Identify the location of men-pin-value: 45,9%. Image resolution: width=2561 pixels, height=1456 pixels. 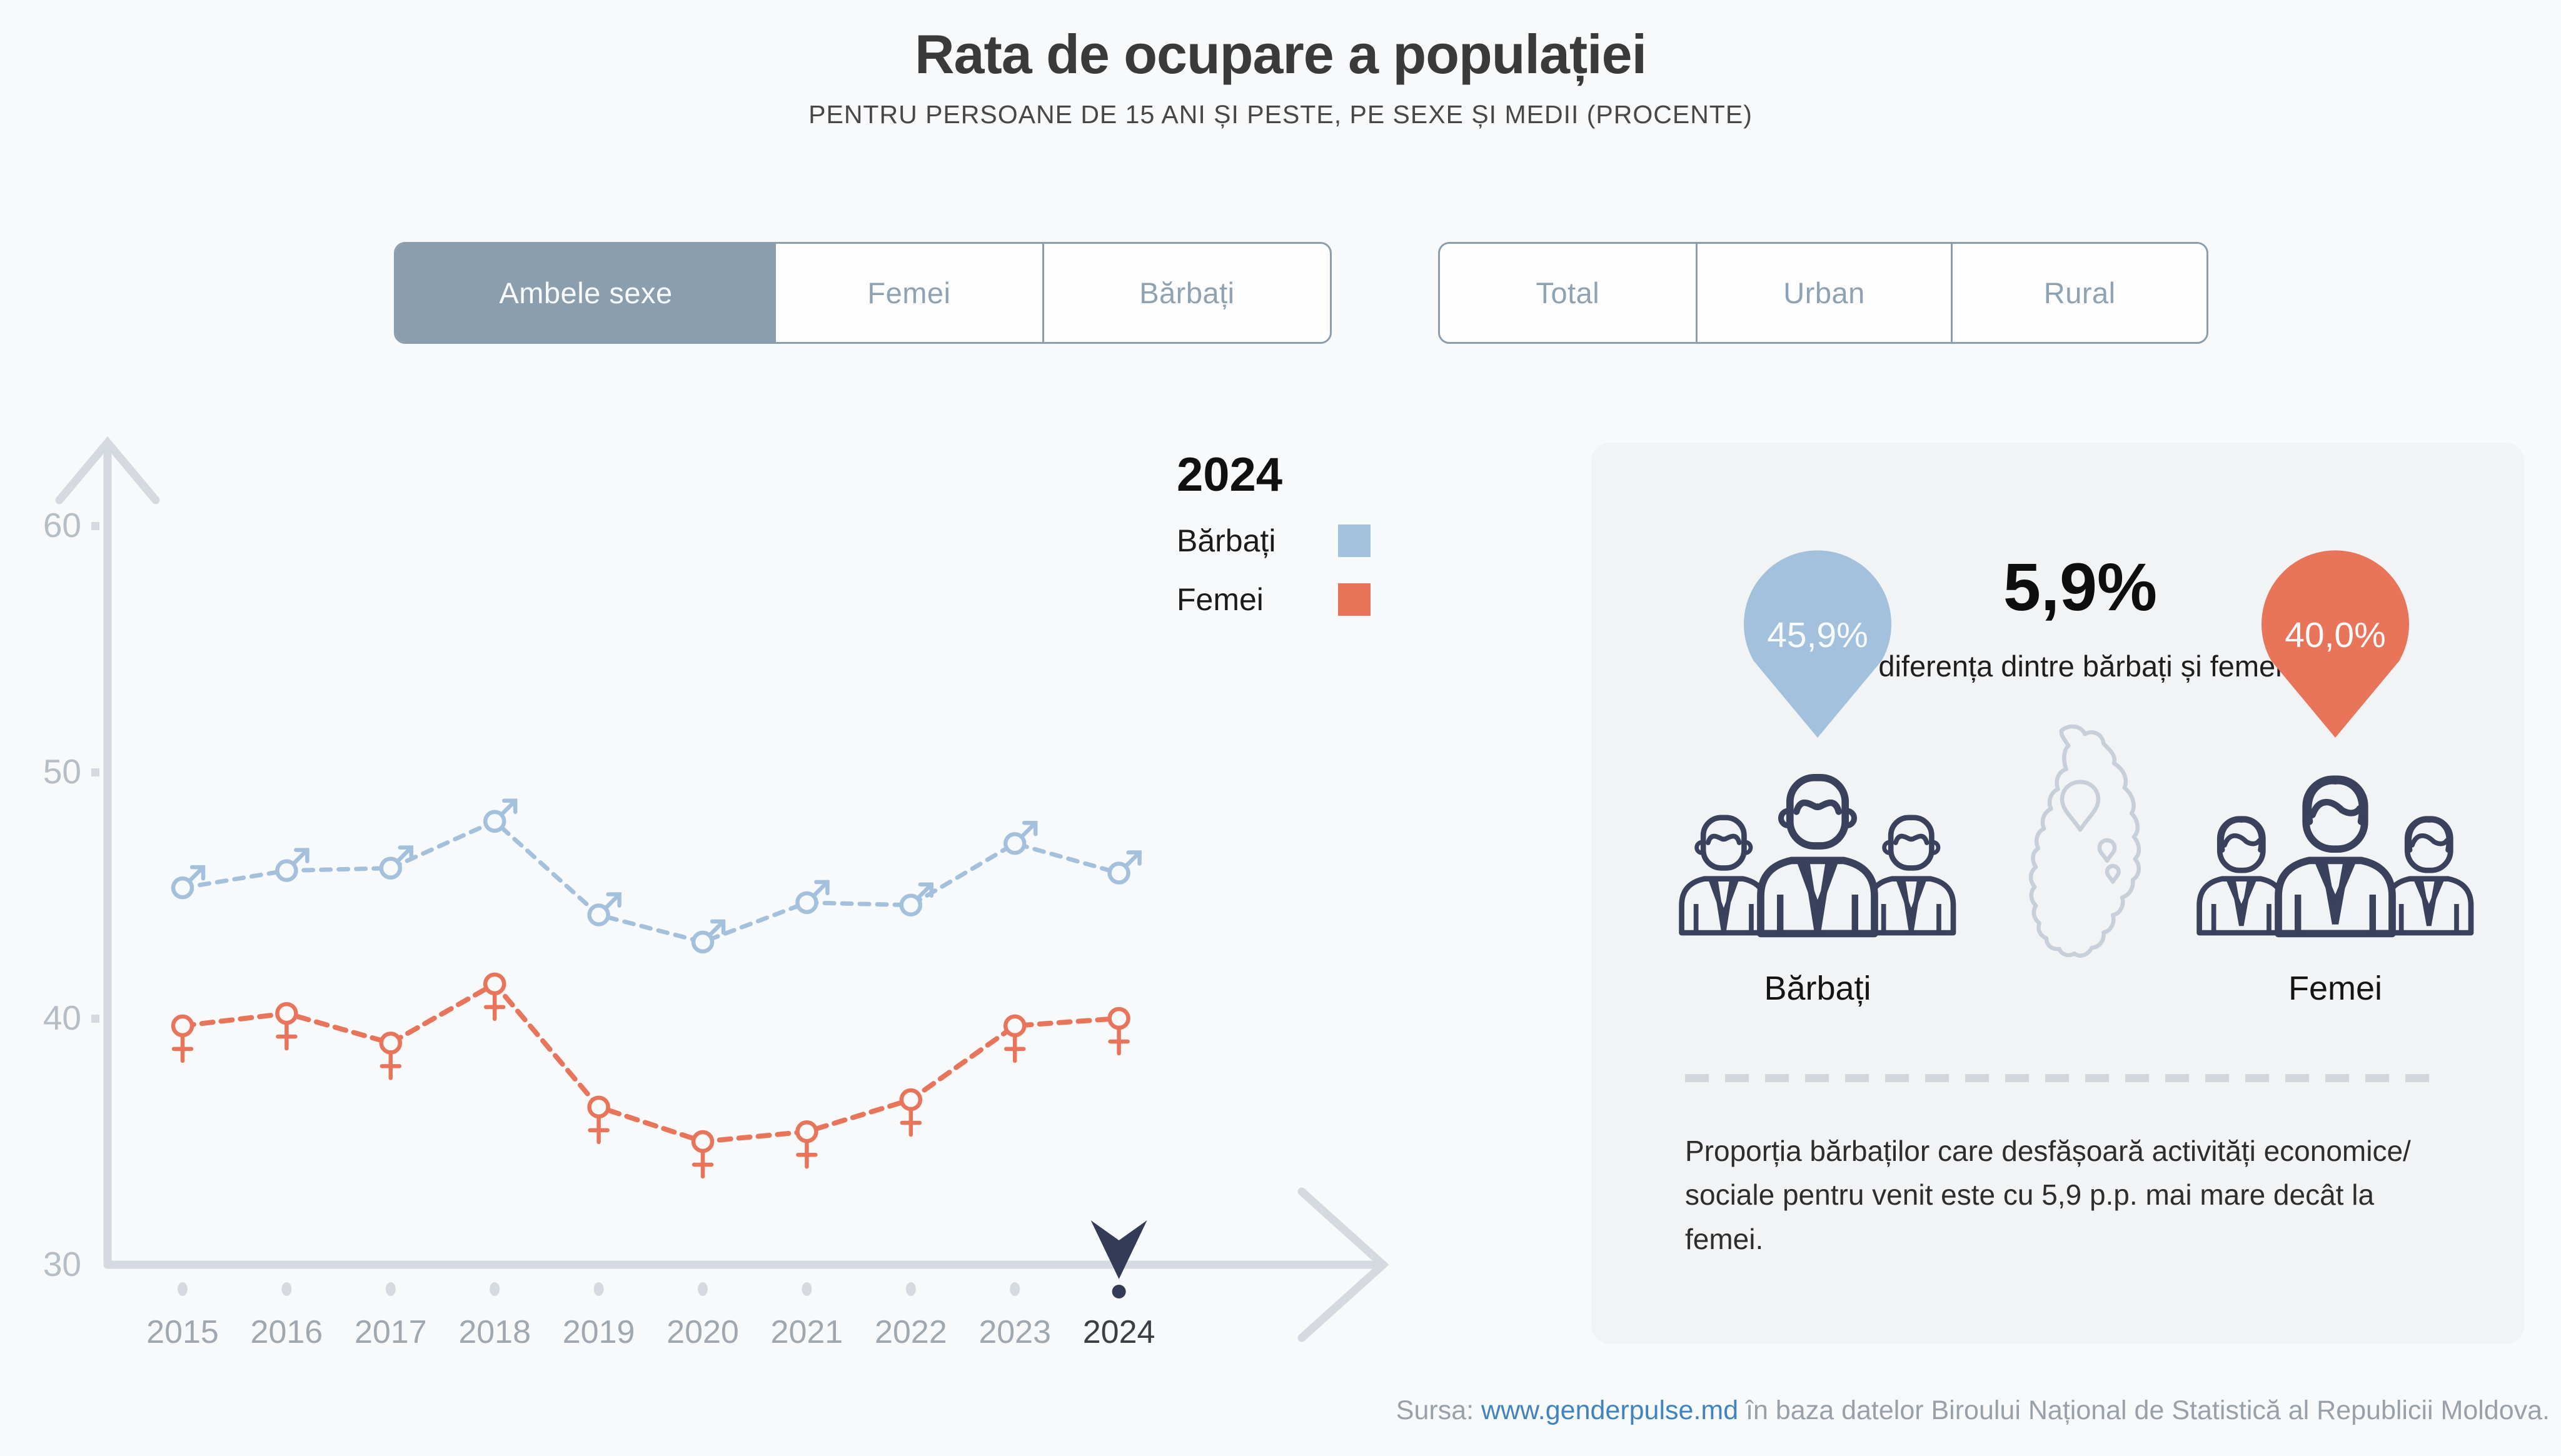
(1818, 635).